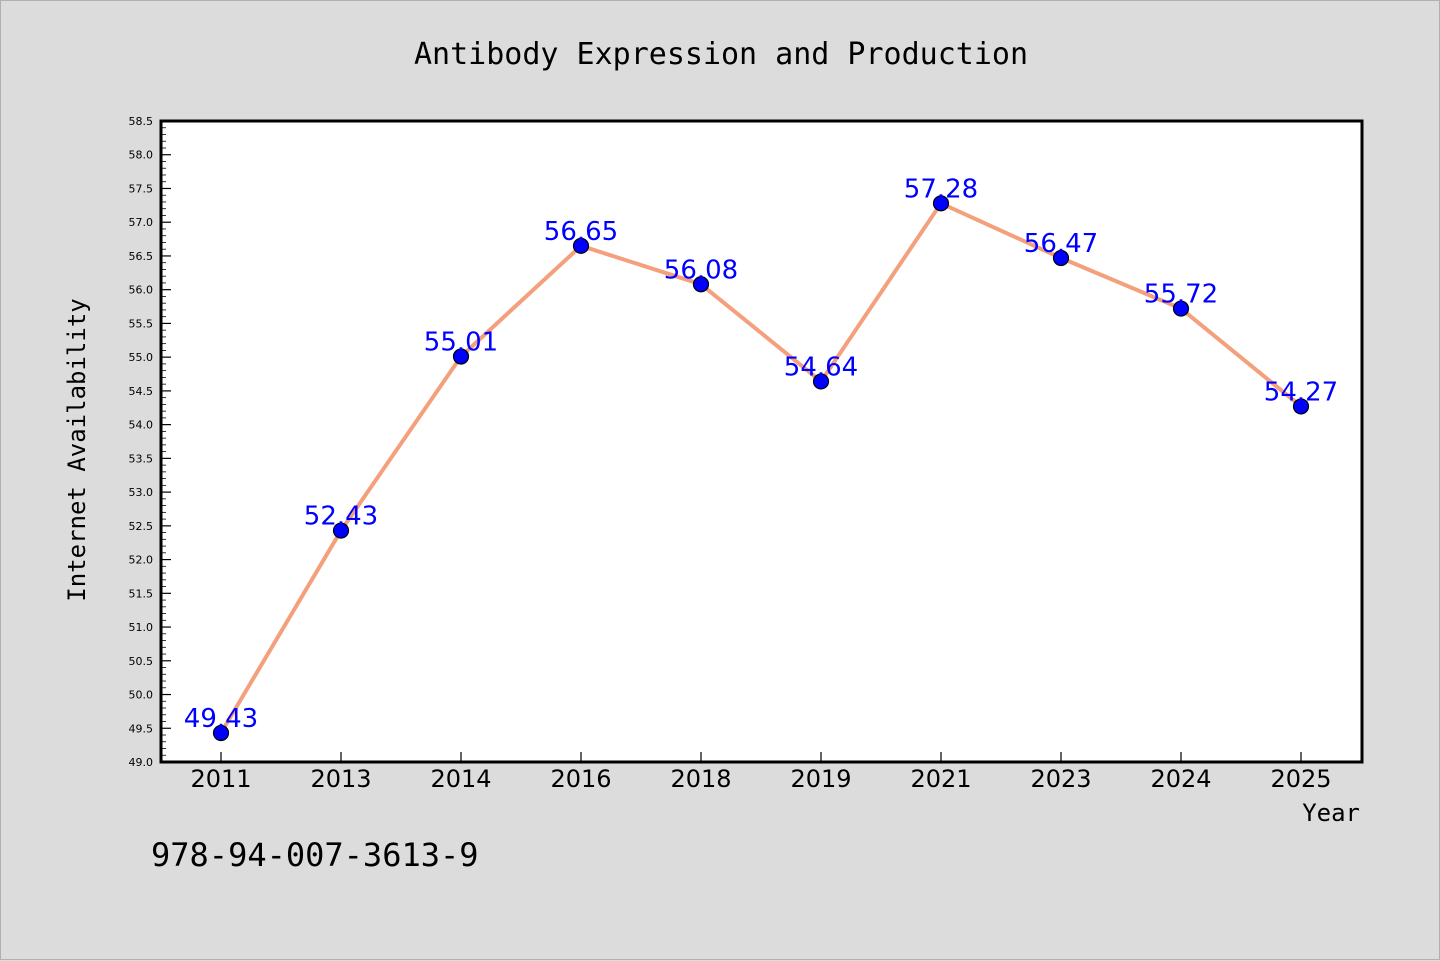 Image resolution: width=1440 pixels, height=961 pixels. Describe the element at coordinates (940, 779) in the screenshot. I see `x-tick-label: 2021` at that location.